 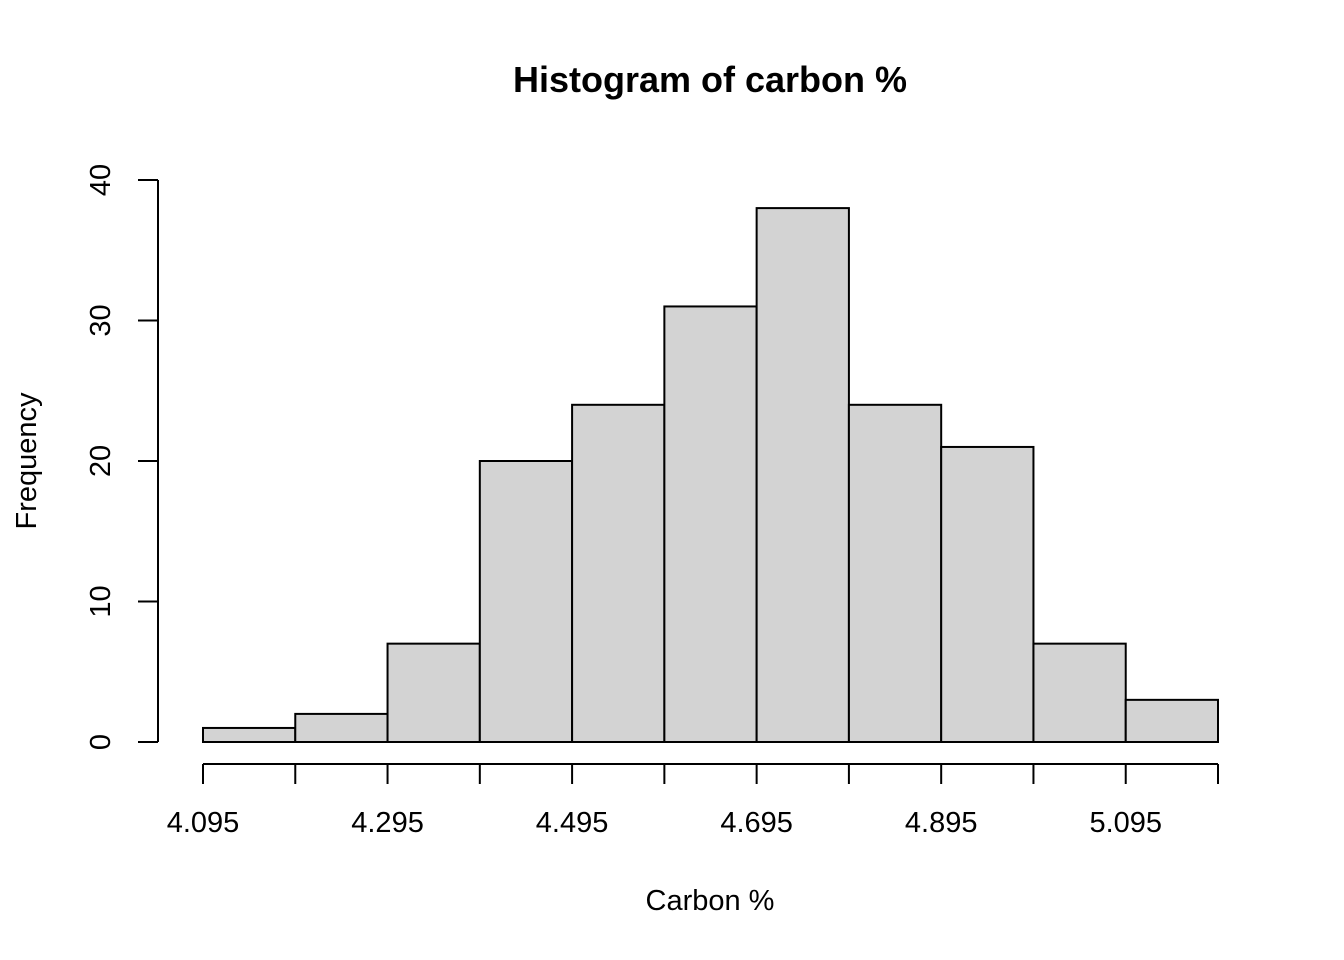 What do you see at coordinates (710, 79) in the screenshot?
I see `chart-title: Histogram of carbon %` at bounding box center [710, 79].